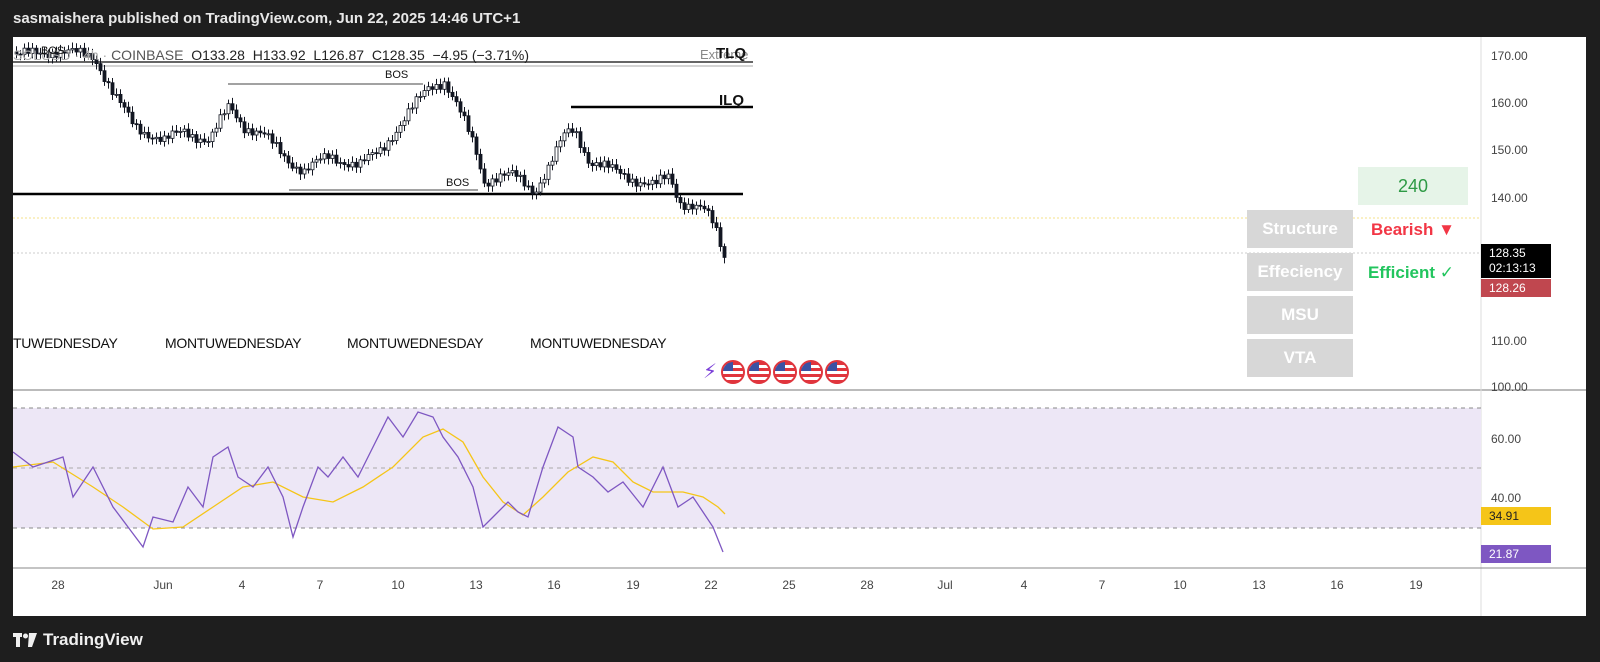  Describe the element at coordinates (1411, 272) in the screenshot. I see `efficiency-value: Efficient ✓` at that location.